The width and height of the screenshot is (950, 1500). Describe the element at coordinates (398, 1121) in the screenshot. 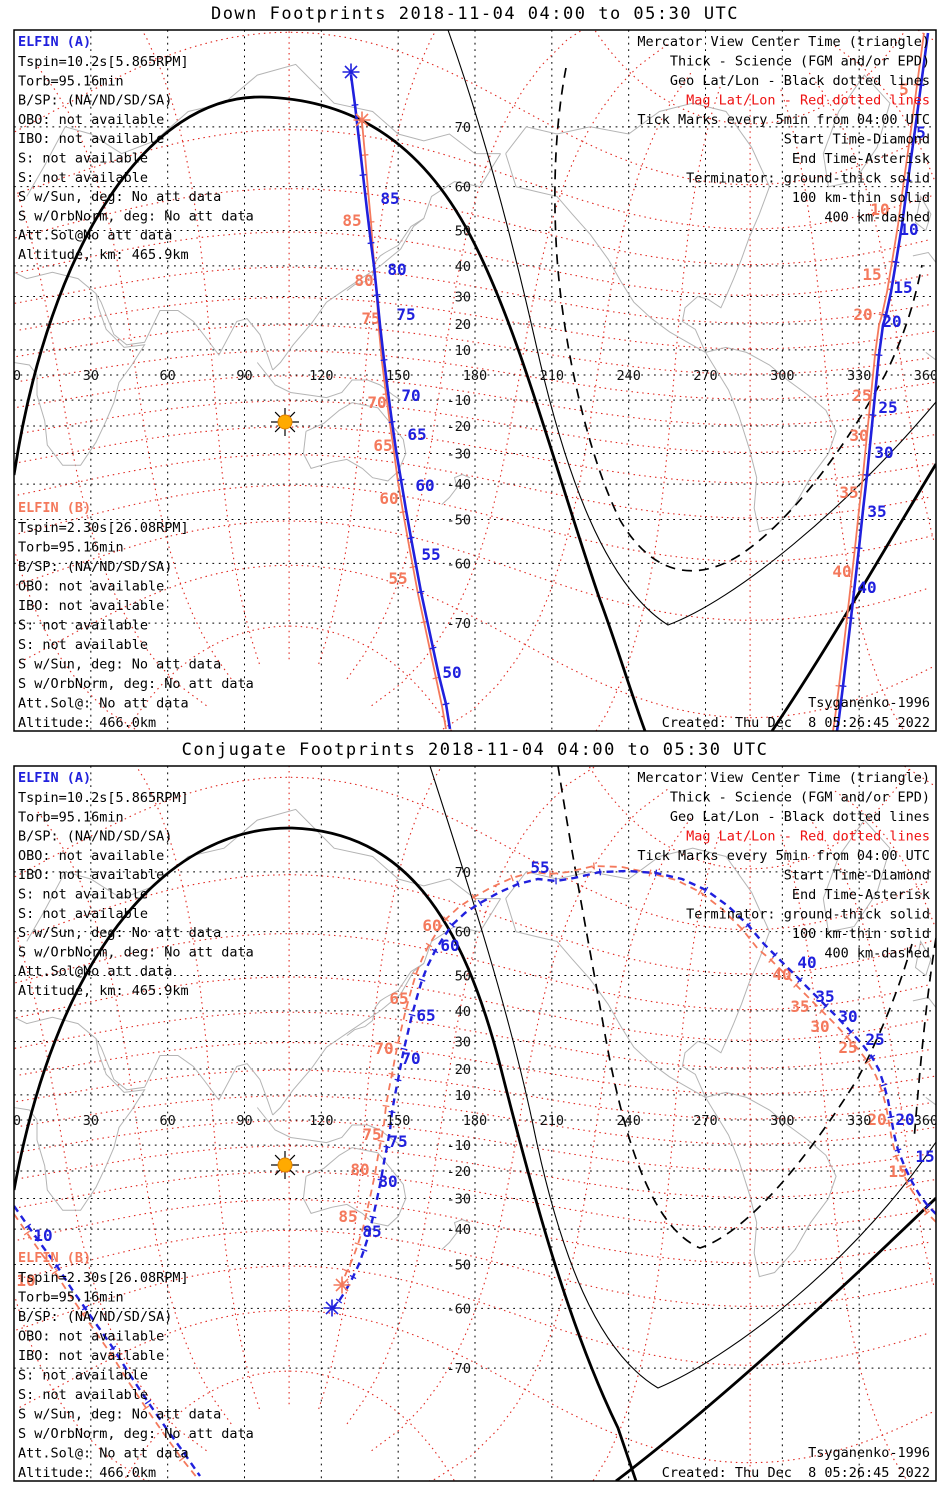

I see `lon-axis-label: 150` at that location.